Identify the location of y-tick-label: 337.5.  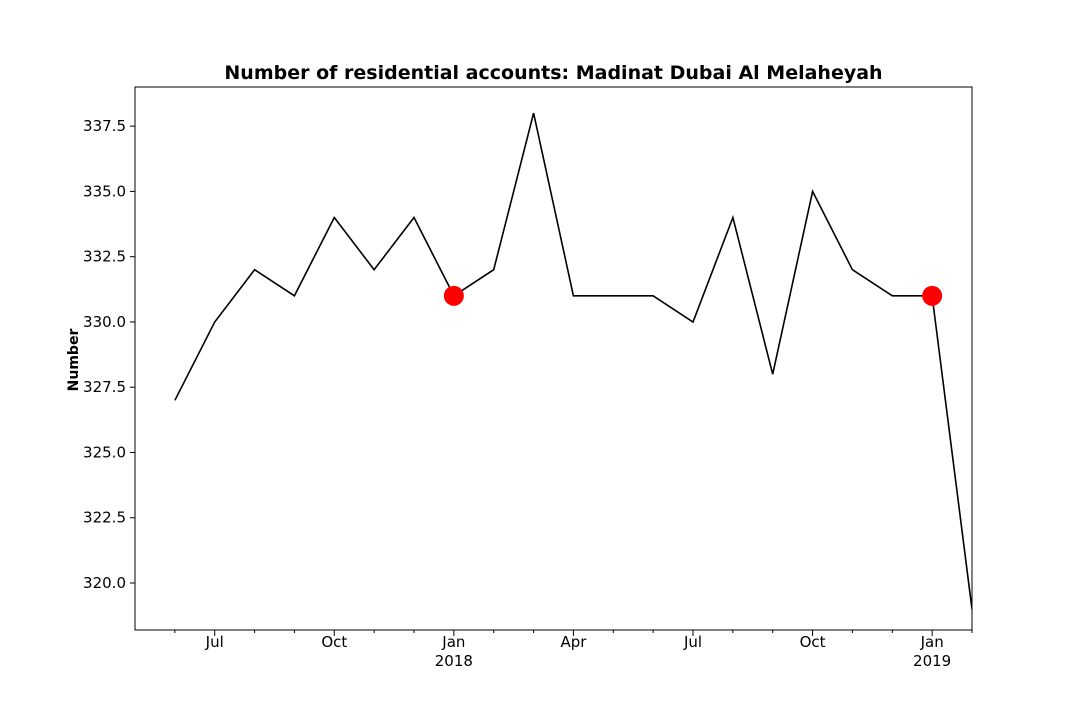
(104, 126).